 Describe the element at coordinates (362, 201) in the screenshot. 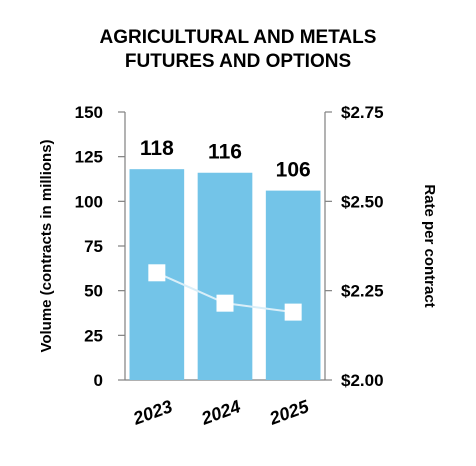

I see `y2-tick-label: $2.50` at that location.